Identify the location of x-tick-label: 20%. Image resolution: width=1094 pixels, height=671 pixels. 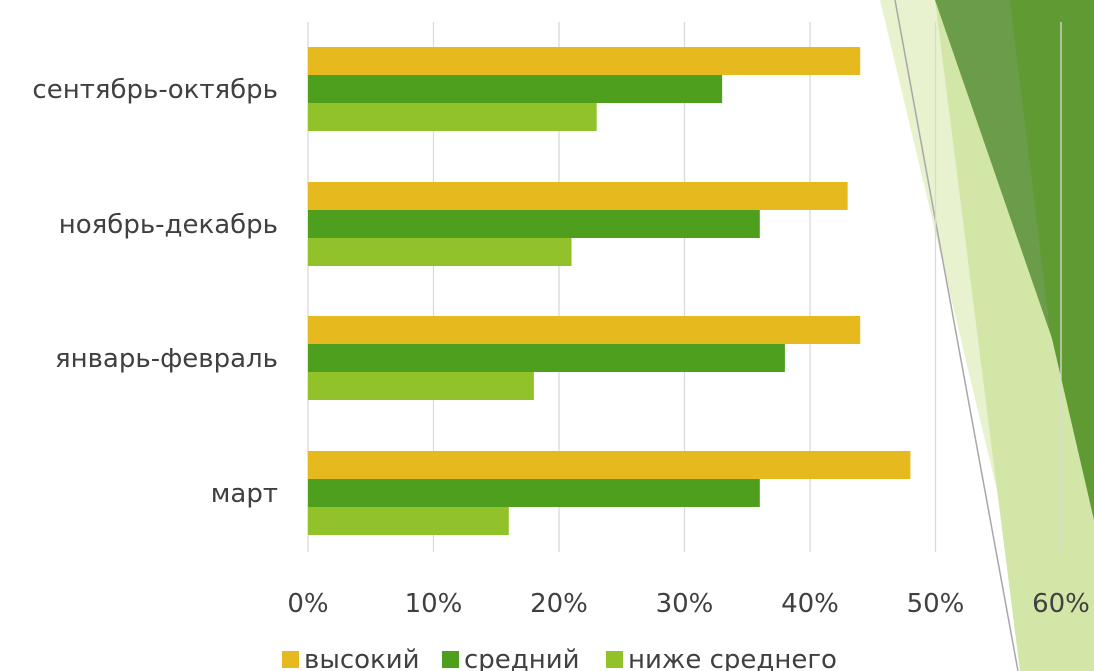
(559, 604).